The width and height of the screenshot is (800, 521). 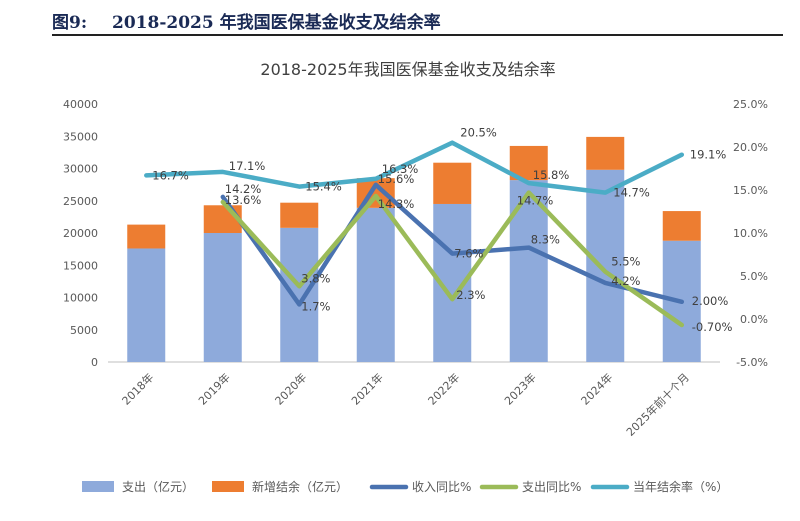 I want to click on data-label: 1.7%, so click(x=315, y=306).